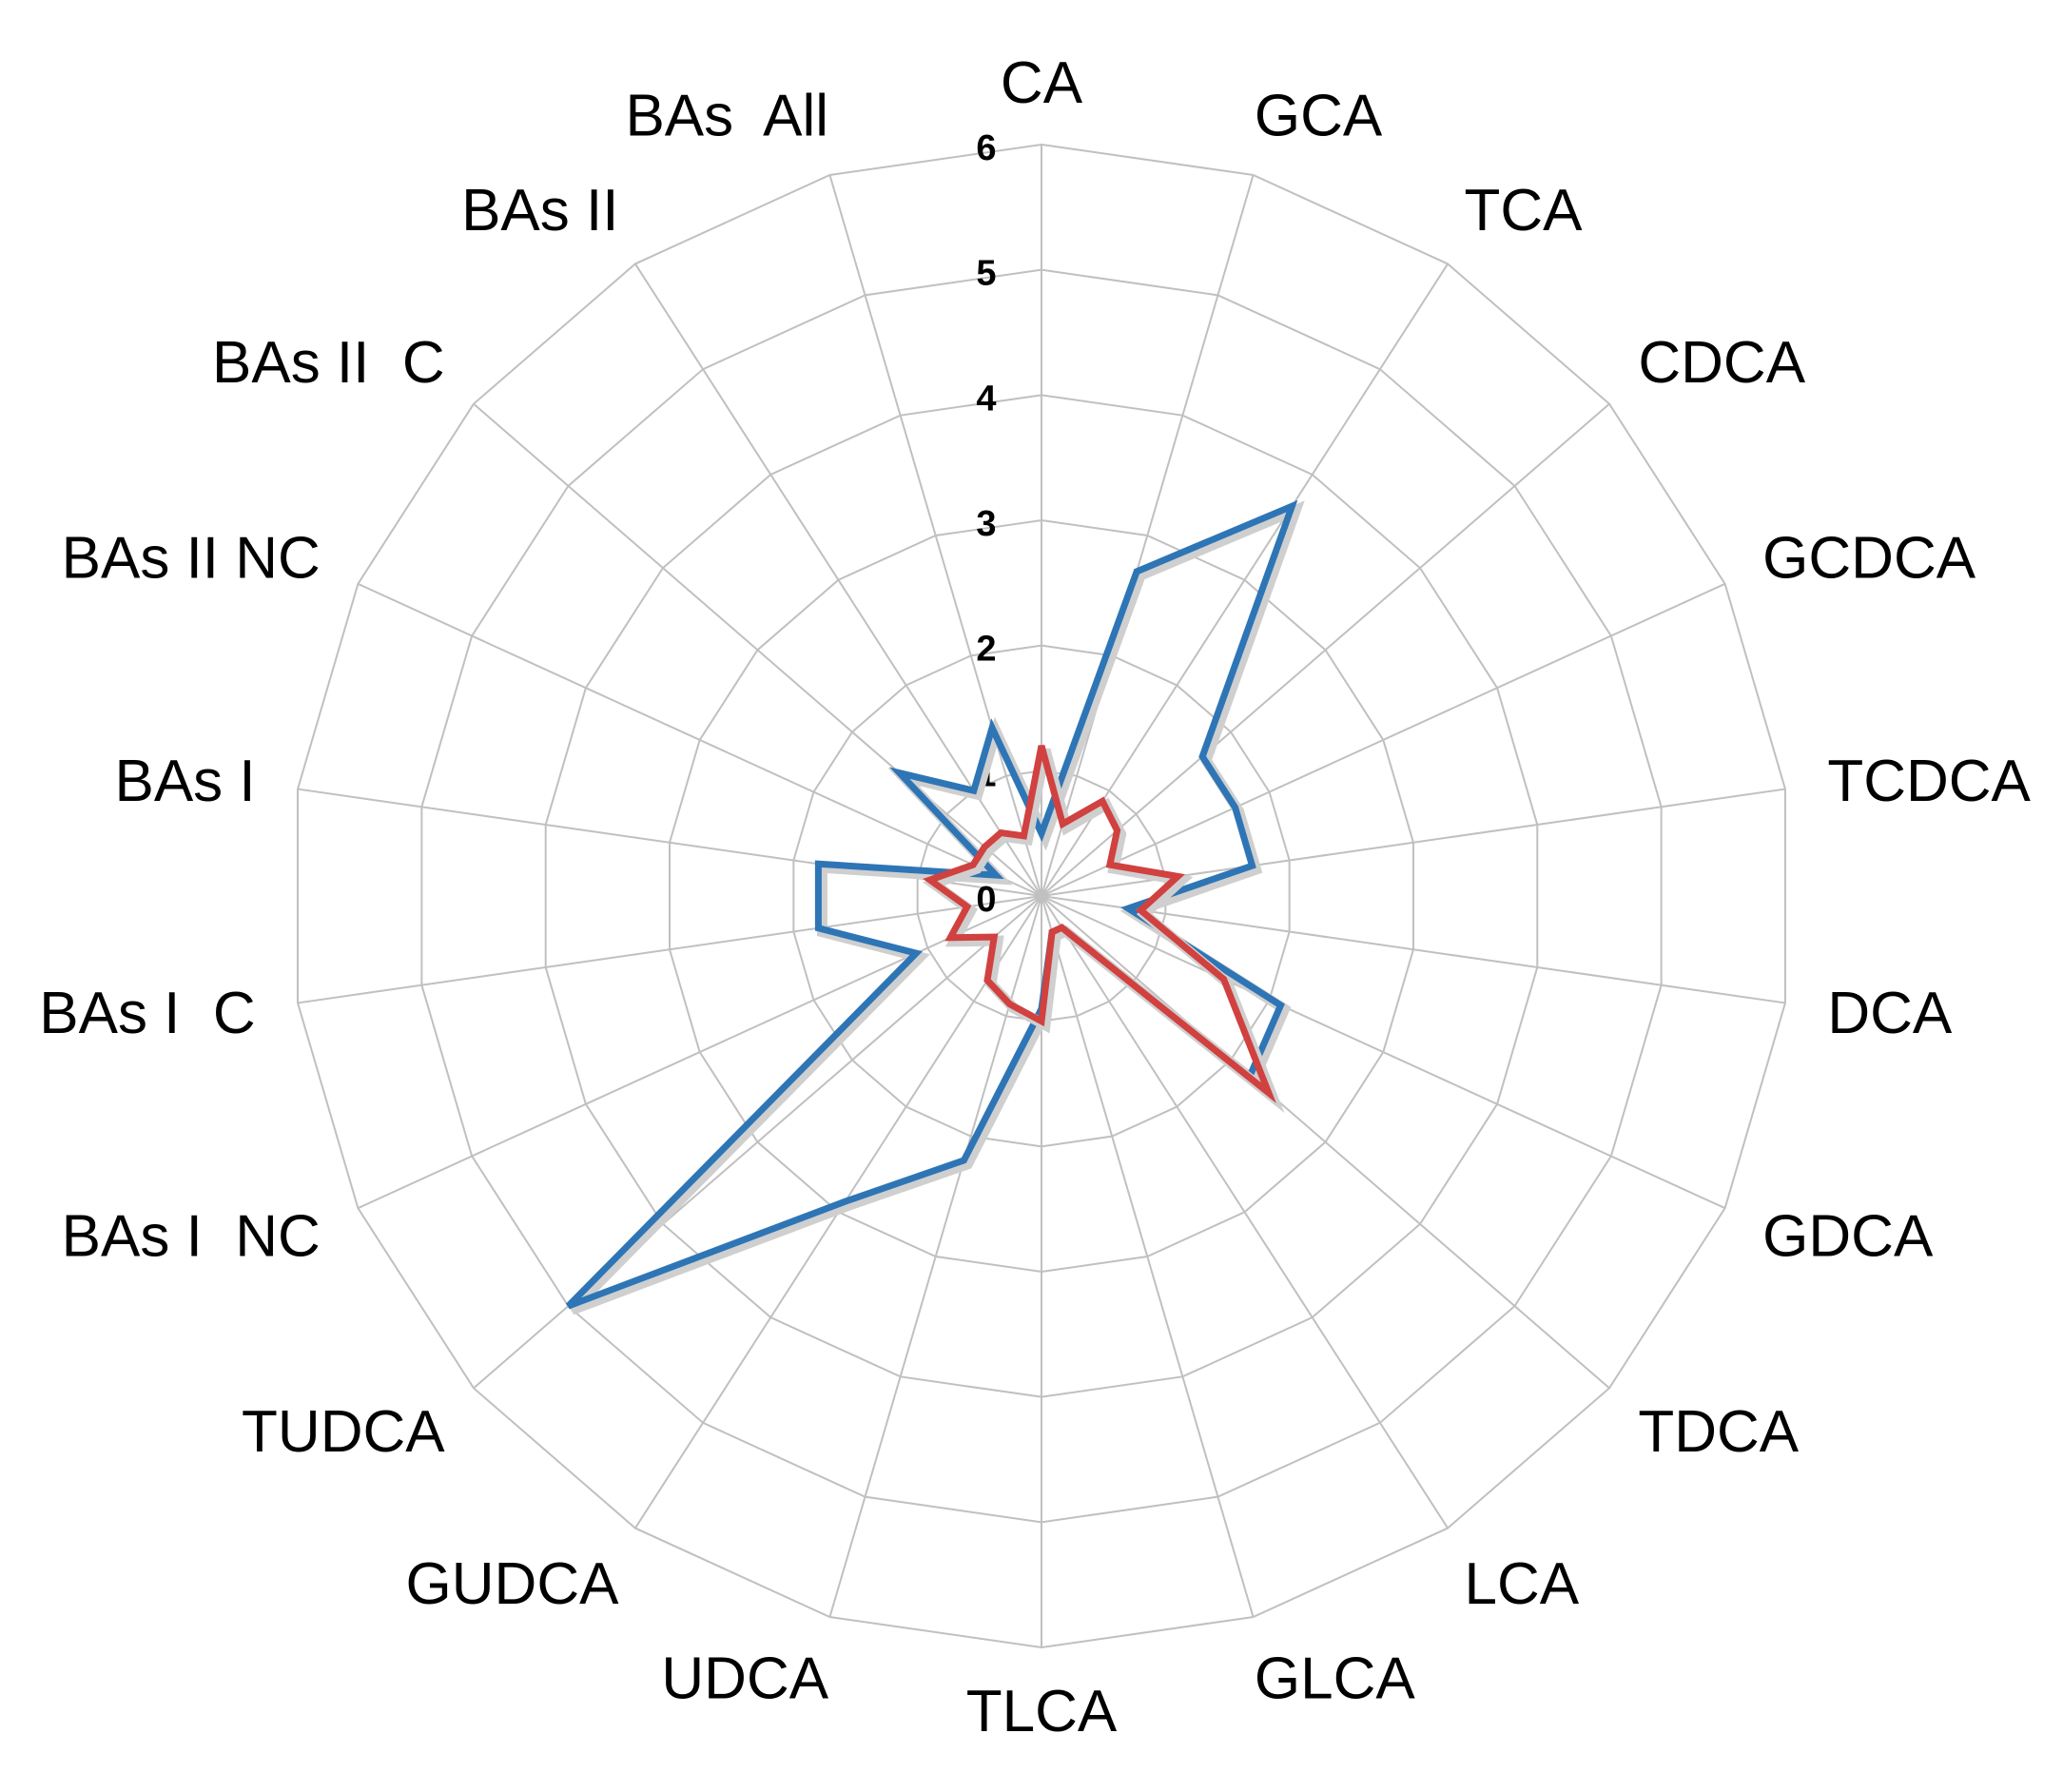 The image size is (2063, 1792). Describe the element at coordinates (726, 117) in the screenshot. I see `category-label-bas-all: BAs All` at that location.